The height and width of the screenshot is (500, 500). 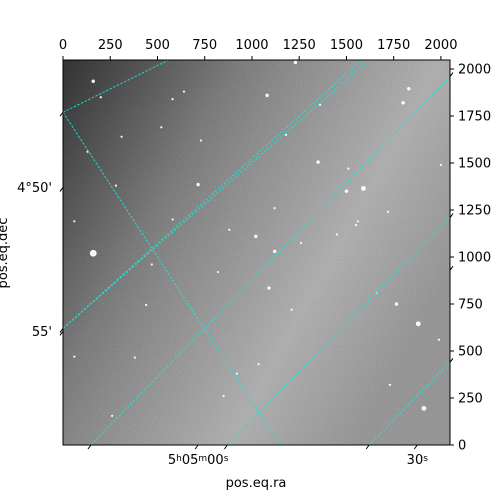 What do you see at coordinates (63, 45) in the screenshot?
I see `x-top-tick-label: 0` at bounding box center [63, 45].